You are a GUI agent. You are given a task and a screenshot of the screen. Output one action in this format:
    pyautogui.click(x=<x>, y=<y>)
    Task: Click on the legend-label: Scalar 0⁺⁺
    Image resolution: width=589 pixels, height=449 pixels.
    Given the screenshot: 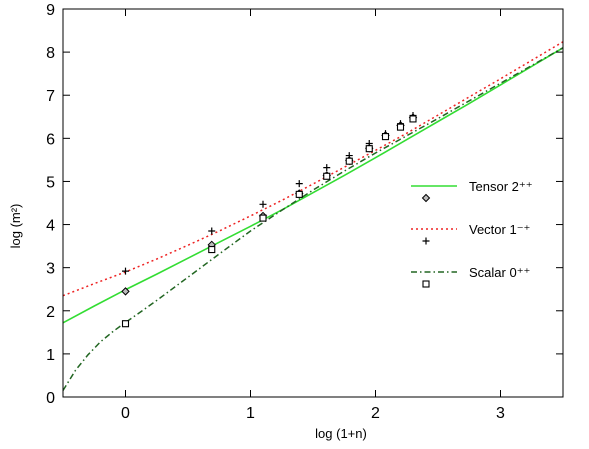 What is the action you would take?
    pyautogui.click(x=499, y=272)
    